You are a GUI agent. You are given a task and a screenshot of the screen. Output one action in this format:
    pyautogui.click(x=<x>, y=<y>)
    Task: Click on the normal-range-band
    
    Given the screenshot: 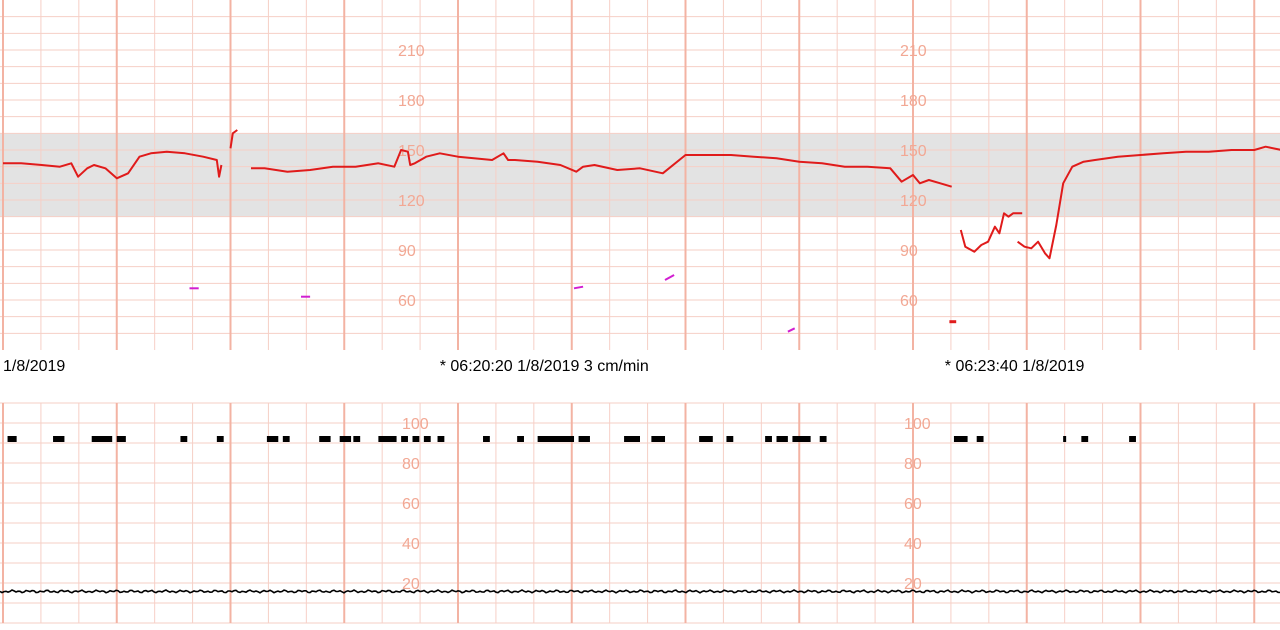 What is the action you would take?
    pyautogui.click(x=640, y=175)
    